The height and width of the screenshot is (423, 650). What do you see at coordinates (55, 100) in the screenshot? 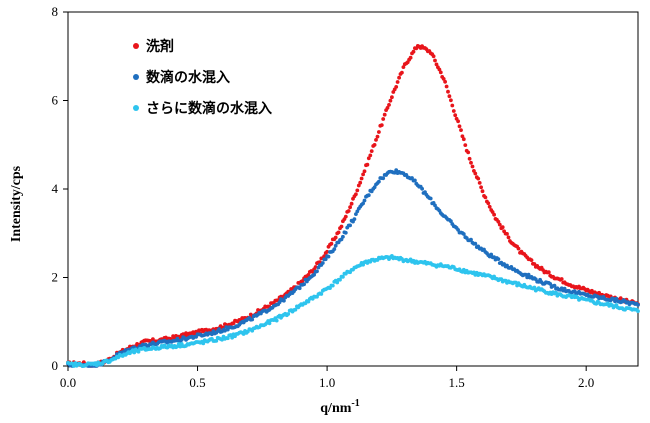
I see `y-tick-label: 6` at bounding box center [55, 100].